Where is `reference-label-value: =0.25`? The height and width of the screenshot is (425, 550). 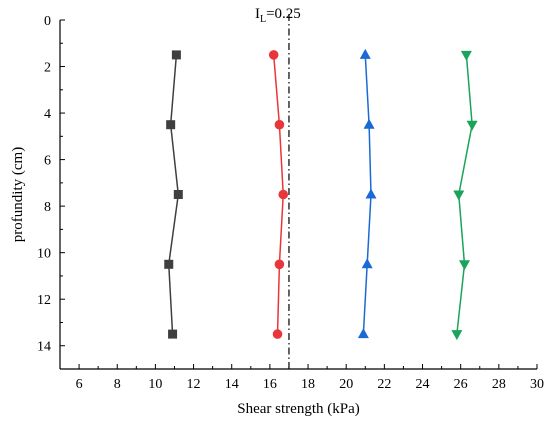
reference-label-value: =0.25 is located at coordinates (283, 14).